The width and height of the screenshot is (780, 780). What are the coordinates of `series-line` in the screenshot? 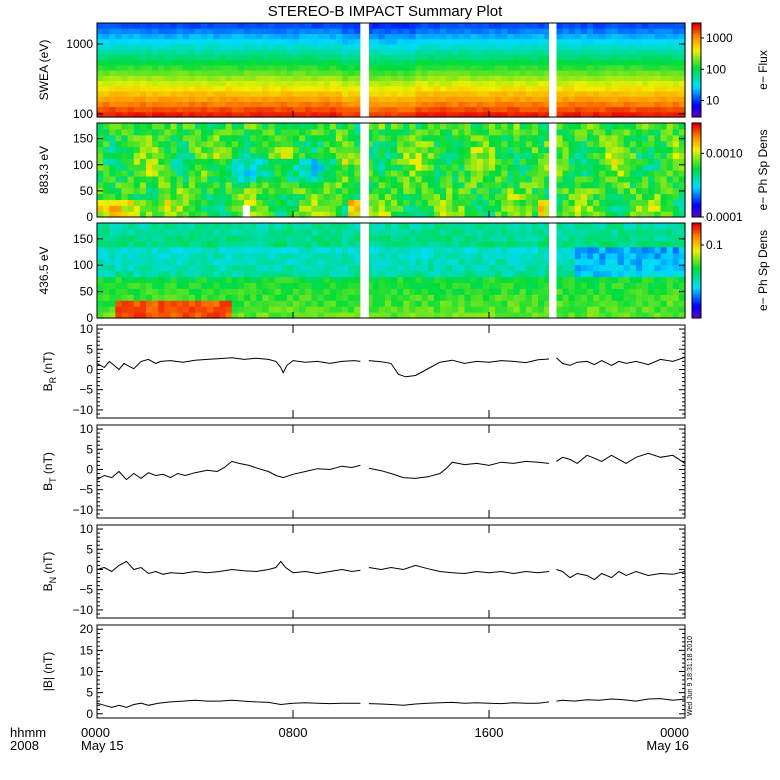 It's located at (228, 365).